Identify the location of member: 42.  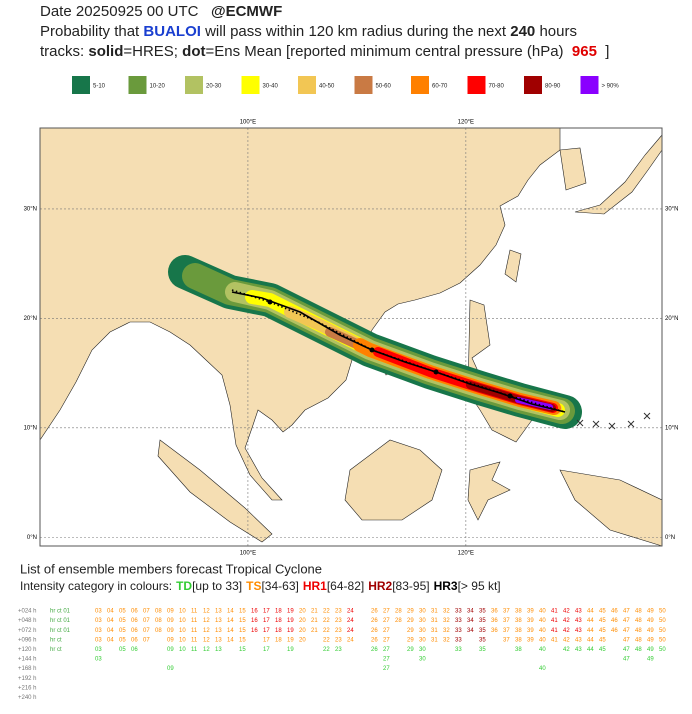
(566, 631).